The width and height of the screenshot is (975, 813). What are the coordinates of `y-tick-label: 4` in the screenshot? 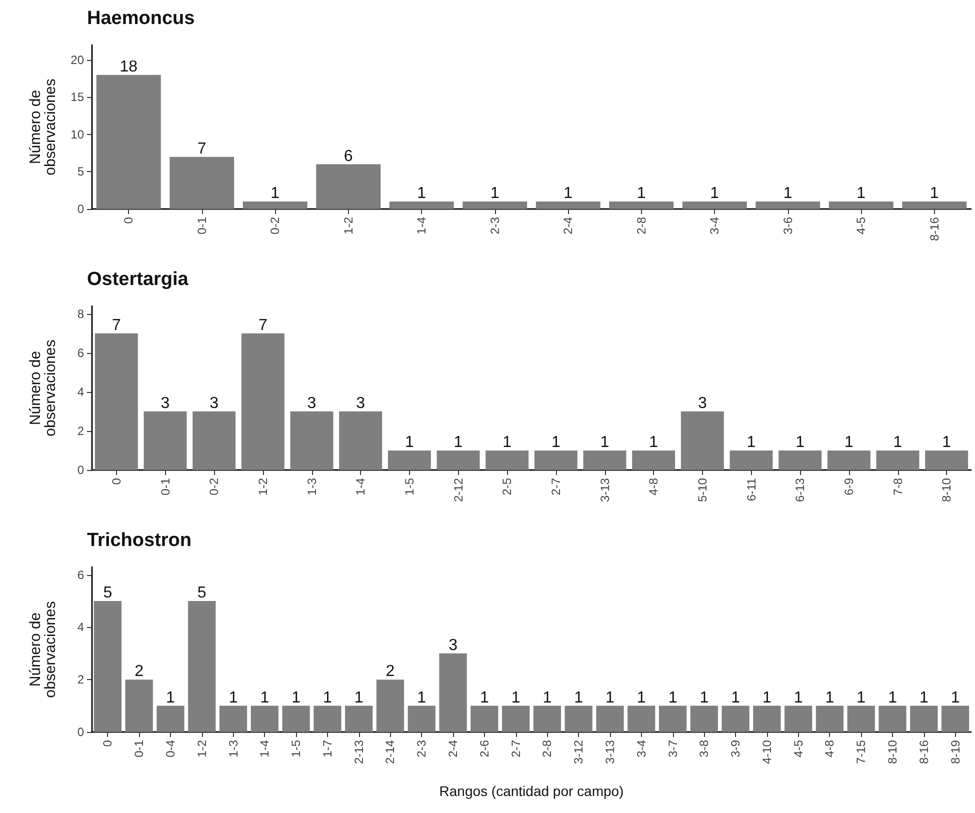 It's located at (80, 391).